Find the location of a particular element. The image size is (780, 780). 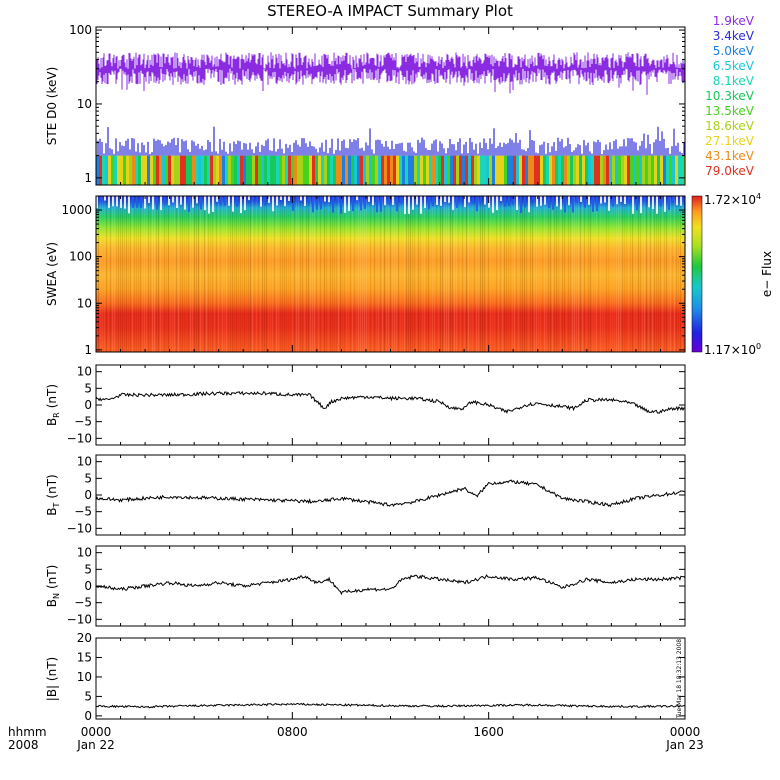

bt-frame is located at coordinates (390, 495).